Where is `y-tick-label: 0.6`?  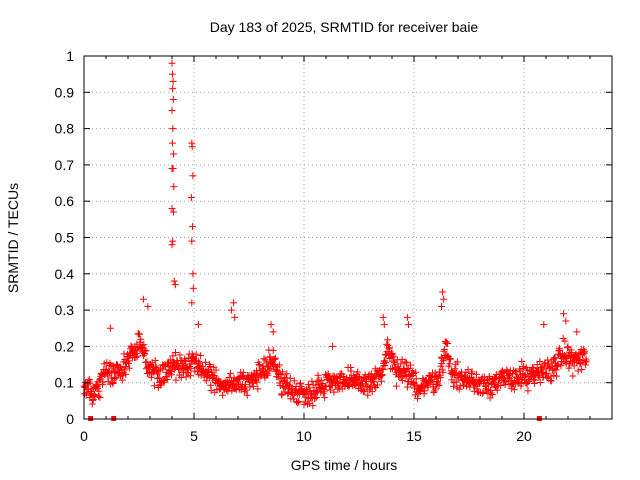 y-tick-label: 0.6 is located at coordinates (65, 201).